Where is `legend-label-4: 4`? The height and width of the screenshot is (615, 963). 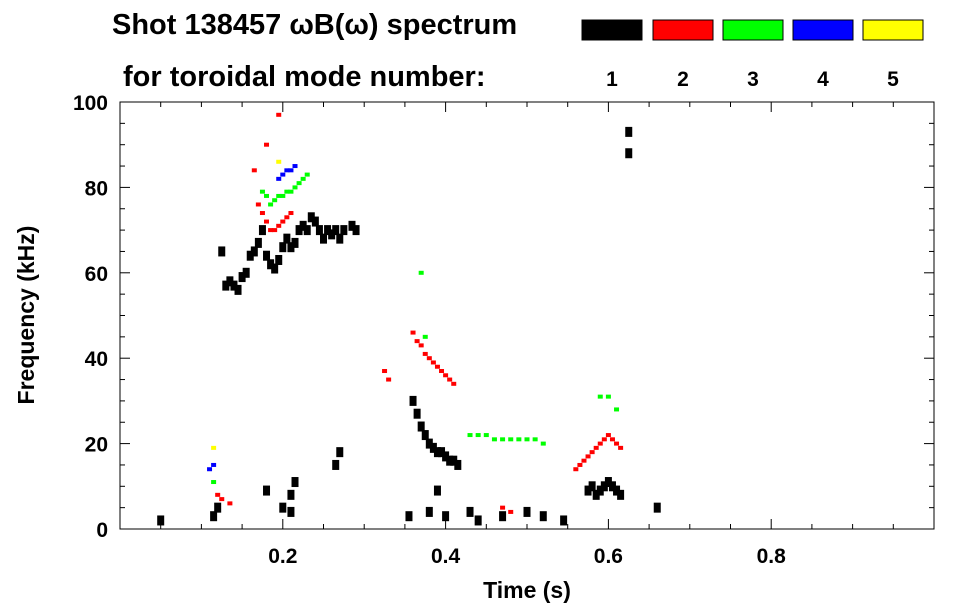
legend-label-4: 4 is located at coordinates (823, 79).